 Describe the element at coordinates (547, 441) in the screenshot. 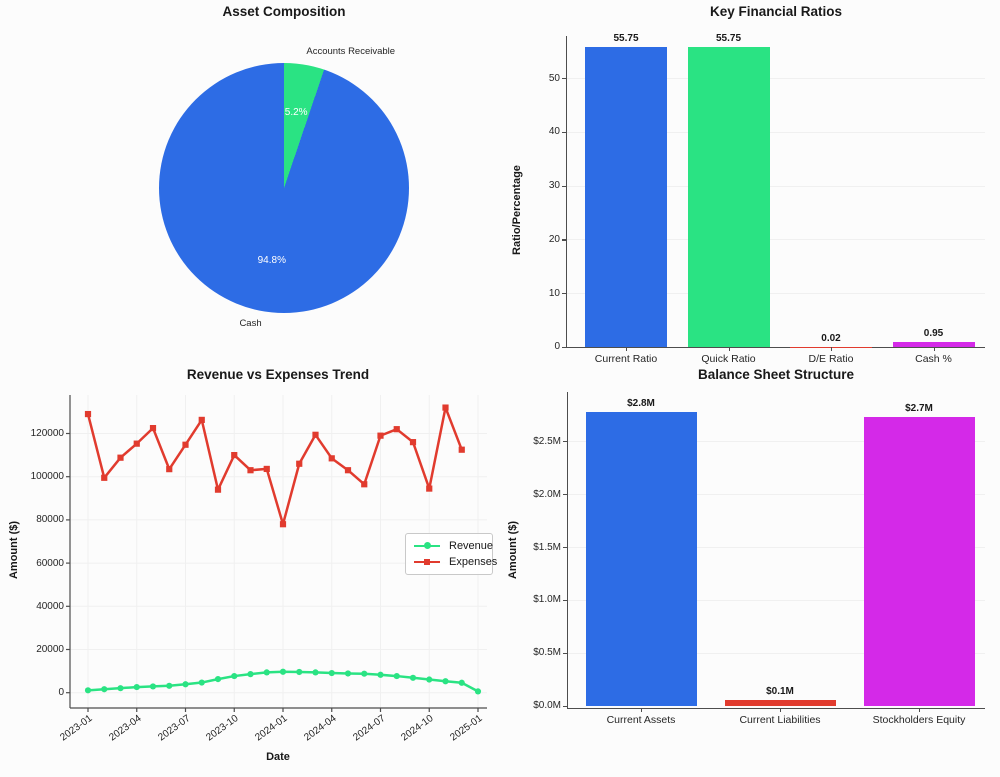

I see `y-tick-label: $2.5M` at that location.